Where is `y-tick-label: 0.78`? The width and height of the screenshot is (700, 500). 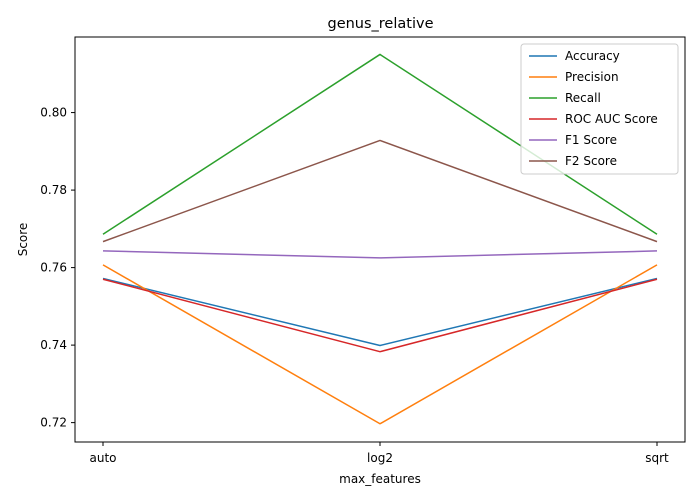
y-tick-label: 0.78 is located at coordinates (53, 190).